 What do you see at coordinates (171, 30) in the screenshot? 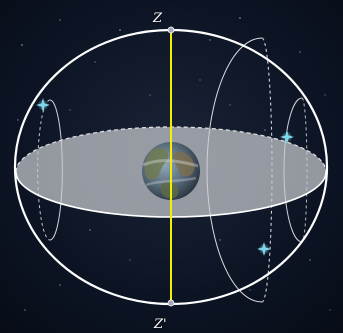
I see `zenith-point` at bounding box center [171, 30].